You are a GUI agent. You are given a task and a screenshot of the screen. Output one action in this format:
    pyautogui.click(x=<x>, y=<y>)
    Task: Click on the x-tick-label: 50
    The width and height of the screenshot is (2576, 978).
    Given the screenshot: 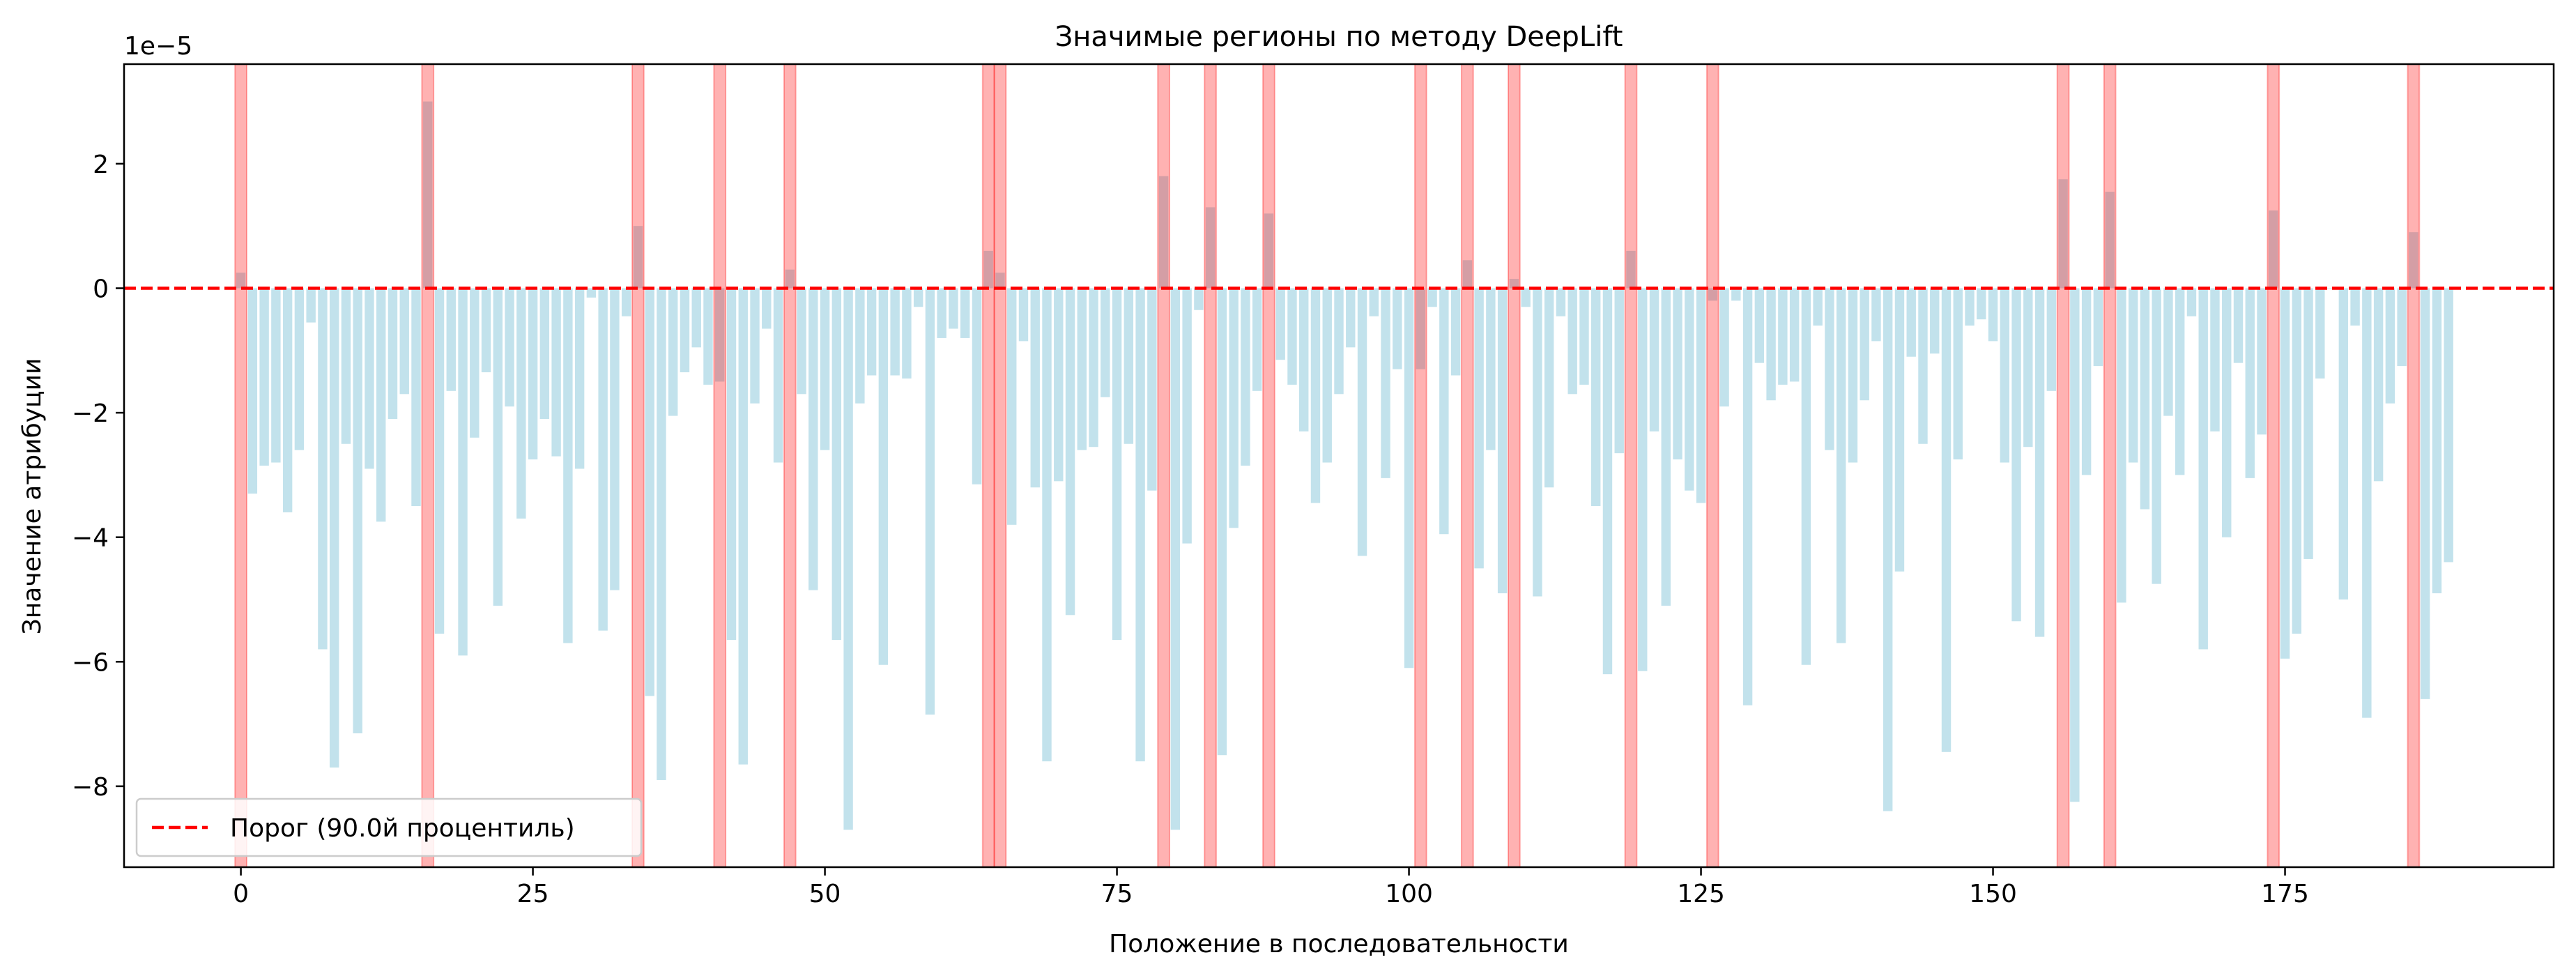 What is the action you would take?
    pyautogui.click(x=825, y=894)
    